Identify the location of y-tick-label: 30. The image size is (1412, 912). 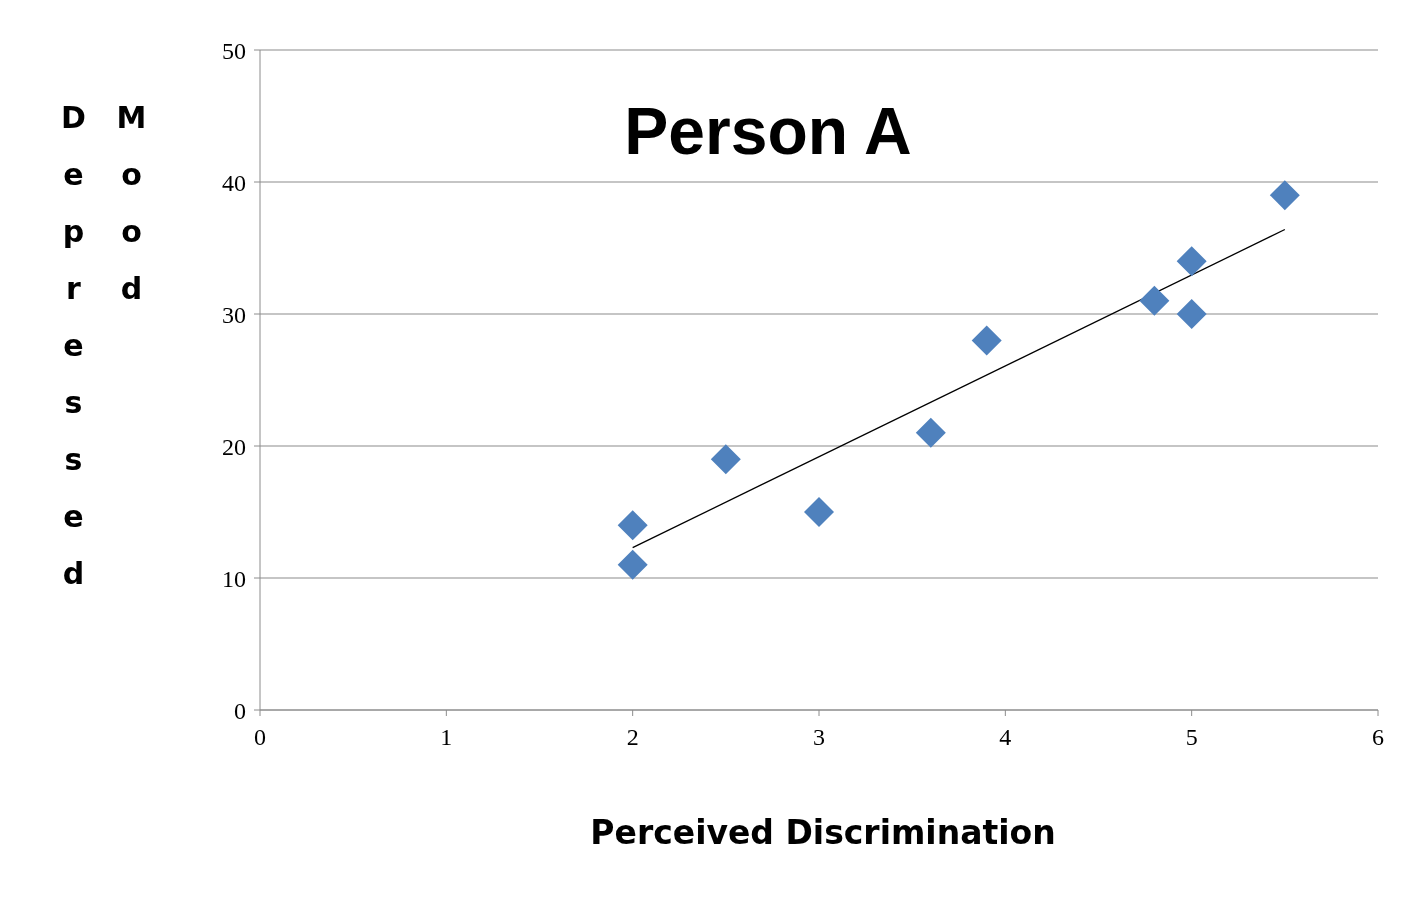
(234, 314).